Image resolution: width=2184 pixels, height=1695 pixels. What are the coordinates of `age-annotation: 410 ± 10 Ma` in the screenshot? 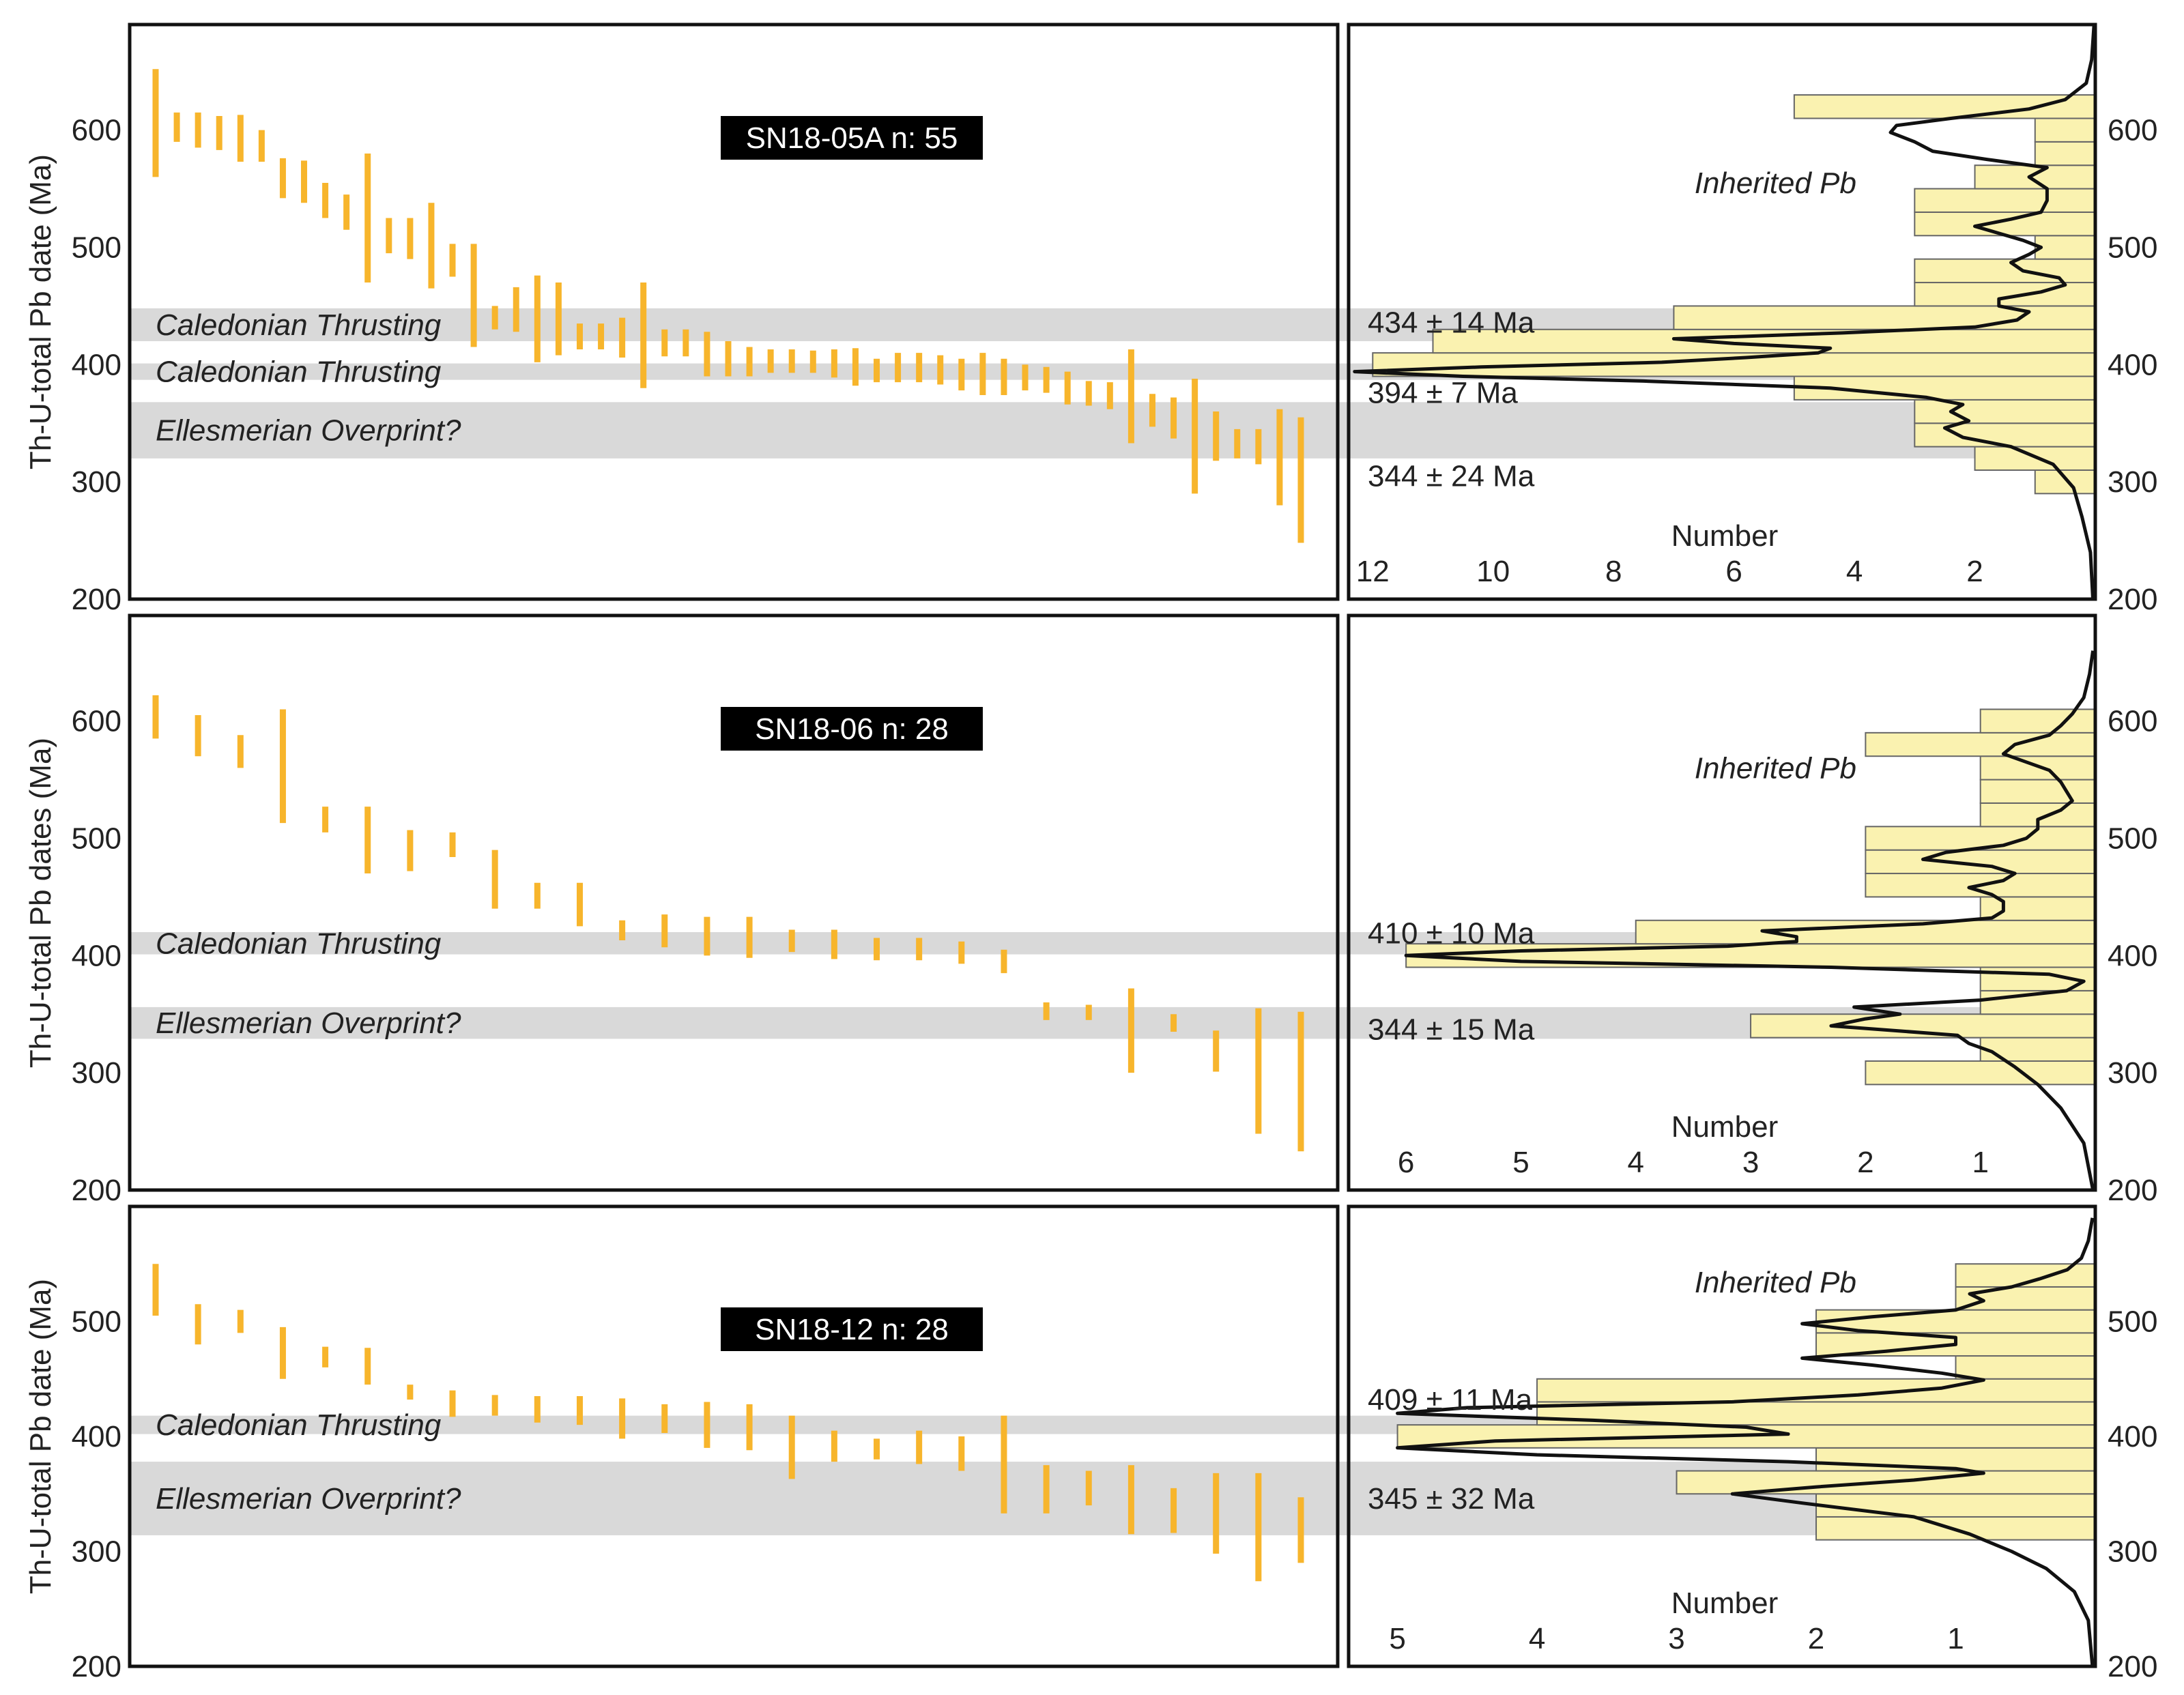 It's located at (1451, 934).